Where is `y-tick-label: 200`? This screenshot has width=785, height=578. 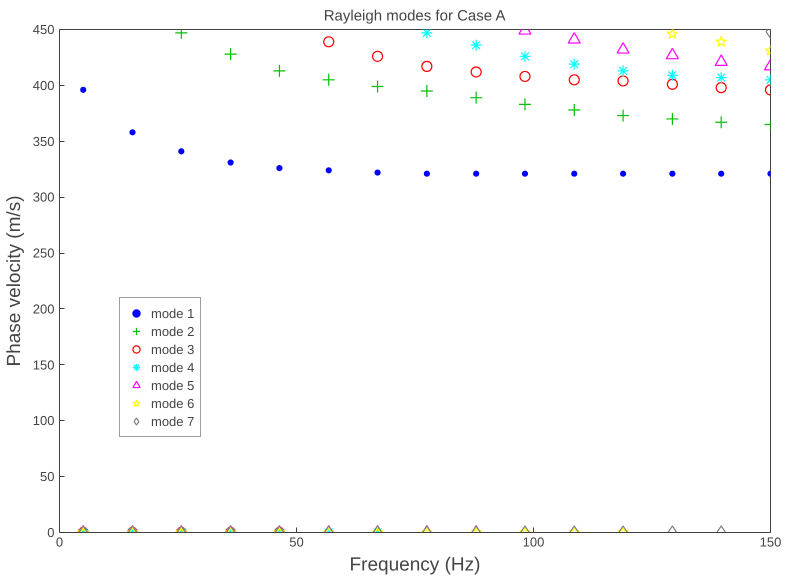
y-tick-label: 200 is located at coordinates (43, 308).